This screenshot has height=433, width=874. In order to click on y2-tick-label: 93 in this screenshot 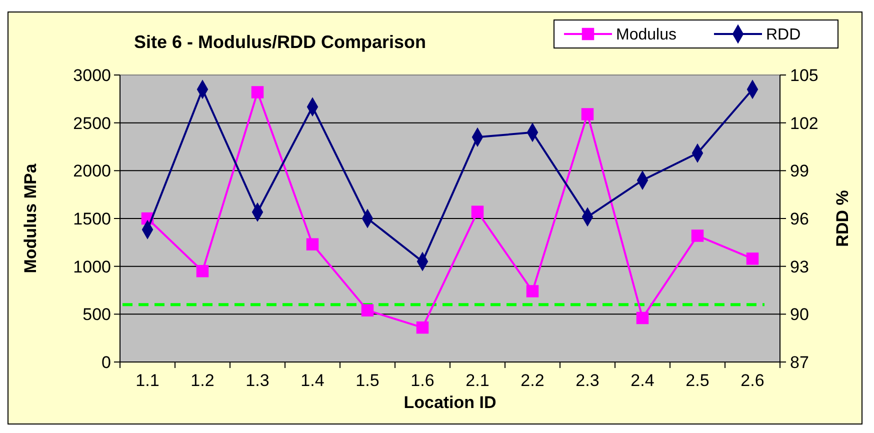, I will do `click(799, 266)`.